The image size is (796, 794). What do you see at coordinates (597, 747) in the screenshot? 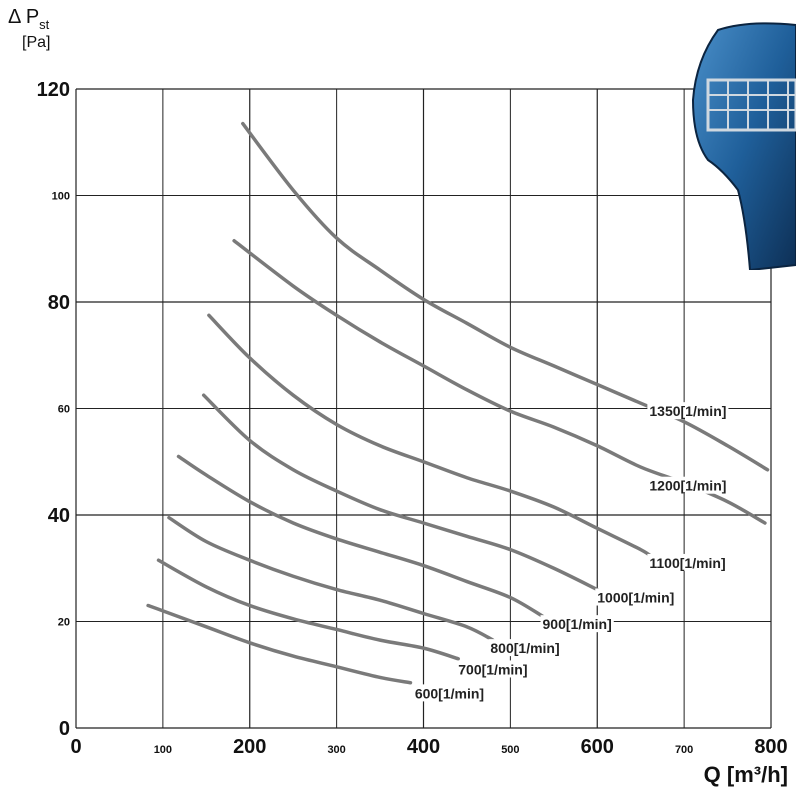
I see `x-tick-label: 600` at bounding box center [597, 747].